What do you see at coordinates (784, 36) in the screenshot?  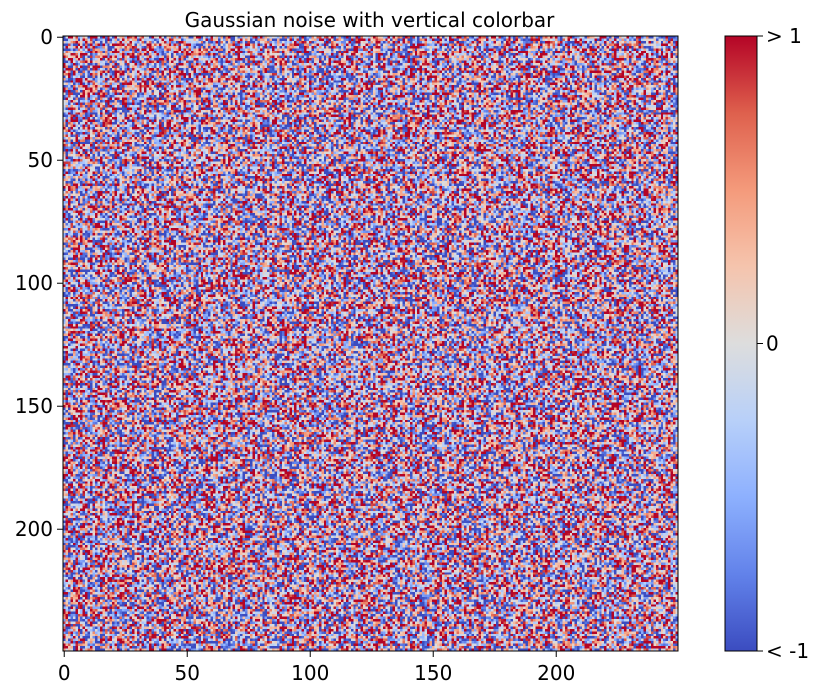 I see `colorbar-tick-label: > 1` at bounding box center [784, 36].